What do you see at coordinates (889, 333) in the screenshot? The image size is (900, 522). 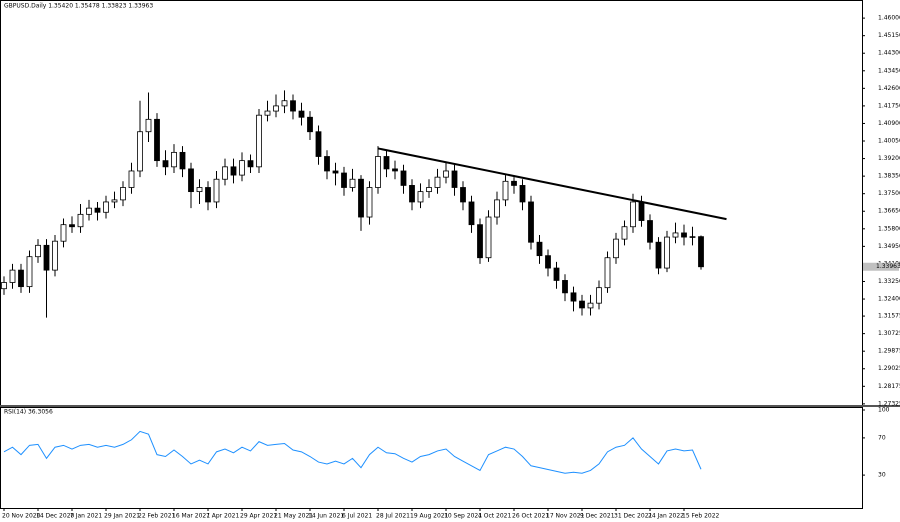 I see `y-tick-label: 1.30725` at bounding box center [889, 333].